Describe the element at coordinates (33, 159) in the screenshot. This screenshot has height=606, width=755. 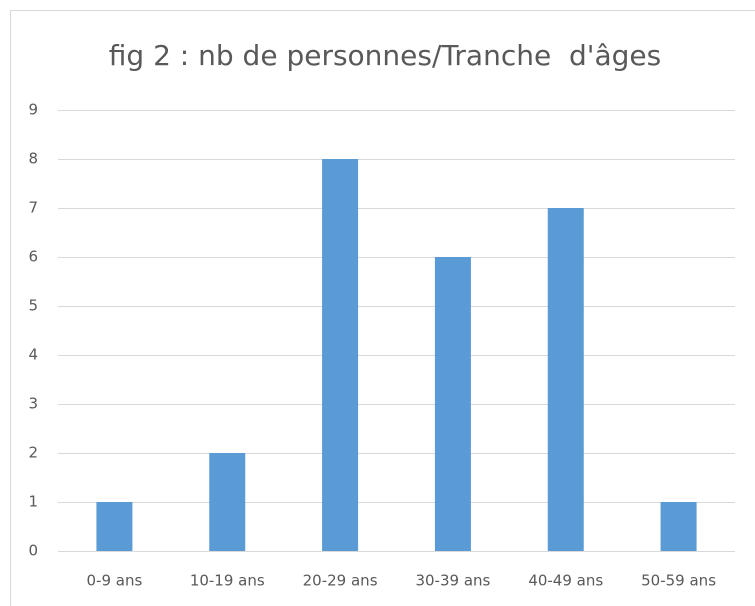
I see `y-tick-label: 8` at that location.